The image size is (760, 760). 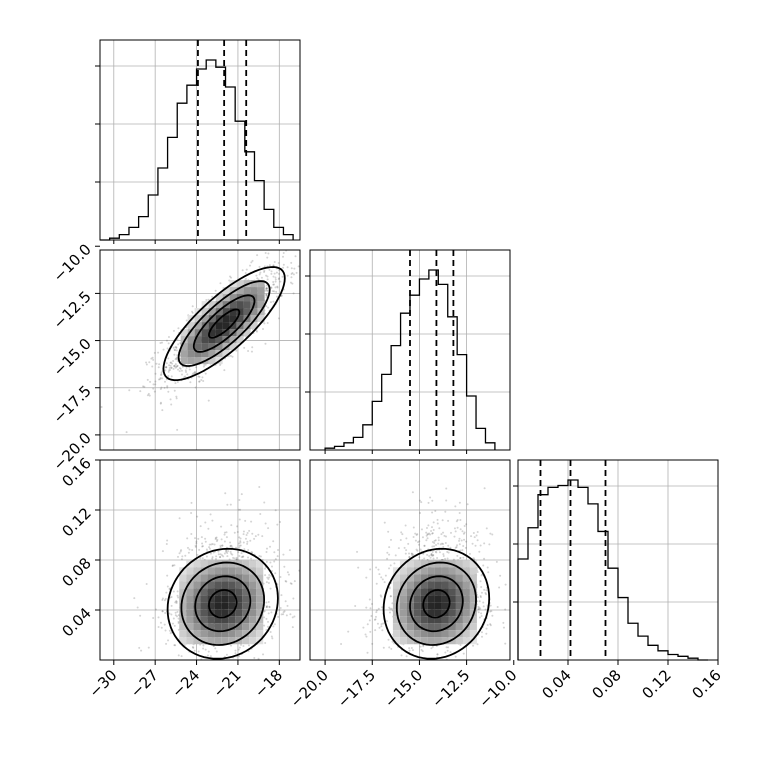 I want to click on y-axis-2: 0.160.120.080.04, so click(x=79, y=547).